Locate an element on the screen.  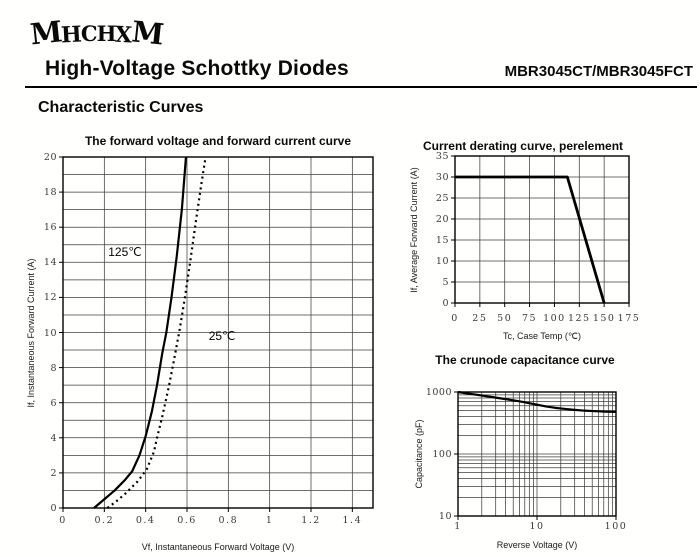
brand-logo: MHCHXM is located at coordinates (96, 33).